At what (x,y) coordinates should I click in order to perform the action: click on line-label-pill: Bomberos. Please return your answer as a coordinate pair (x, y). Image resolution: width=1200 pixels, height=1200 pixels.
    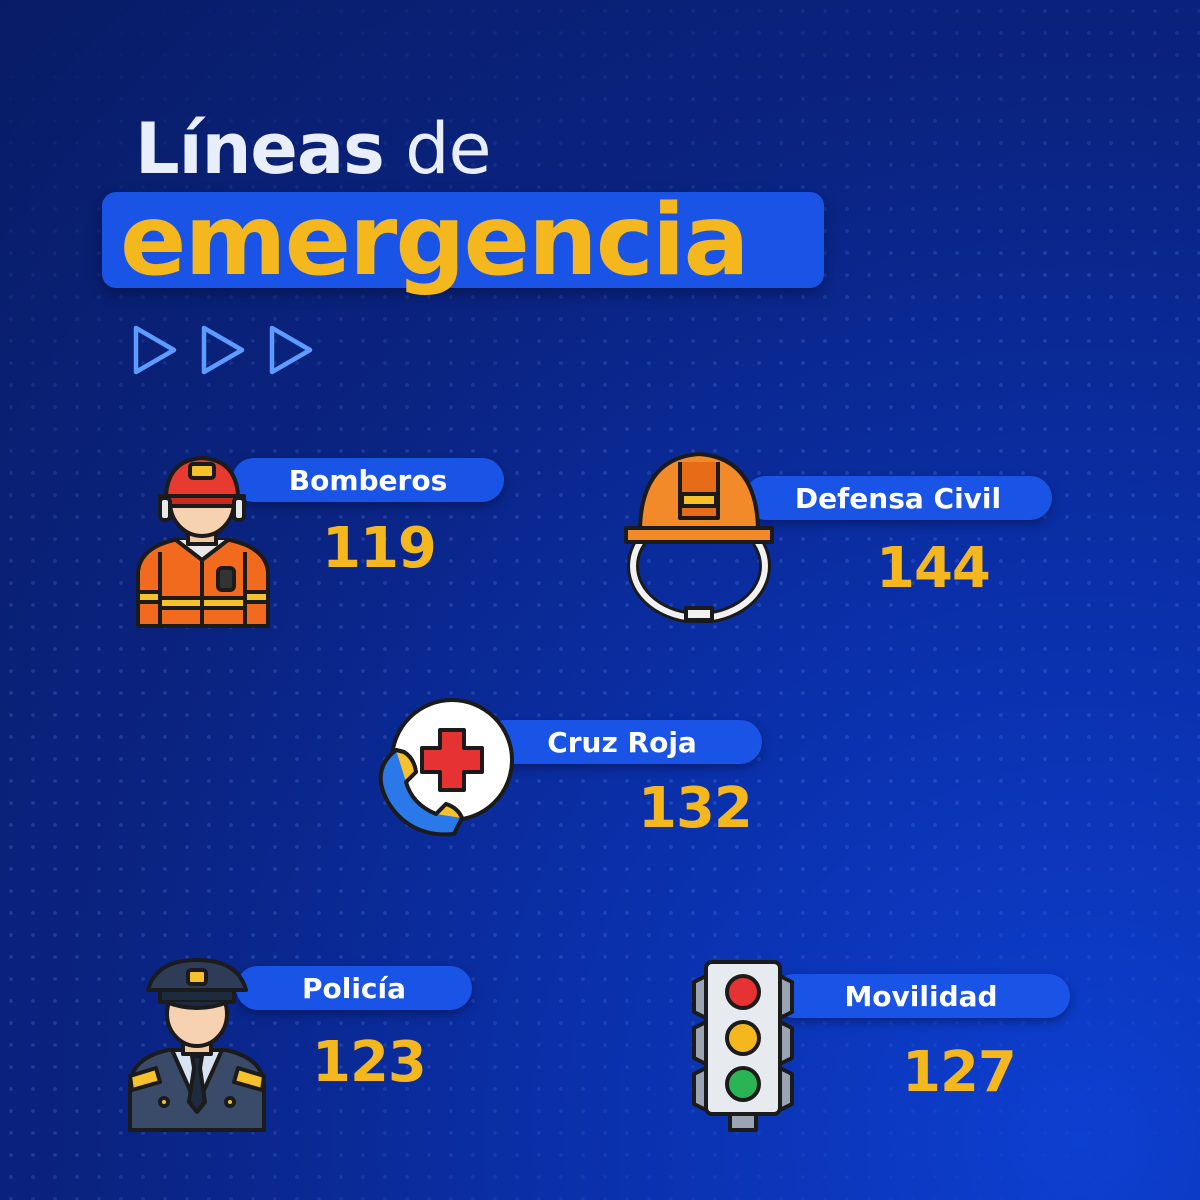
    Looking at the image, I should click on (368, 480).